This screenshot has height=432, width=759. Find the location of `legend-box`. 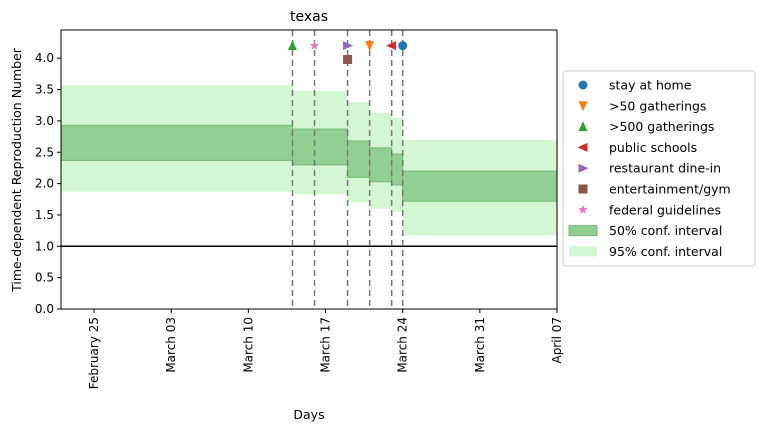

legend-box is located at coordinates (659, 168).